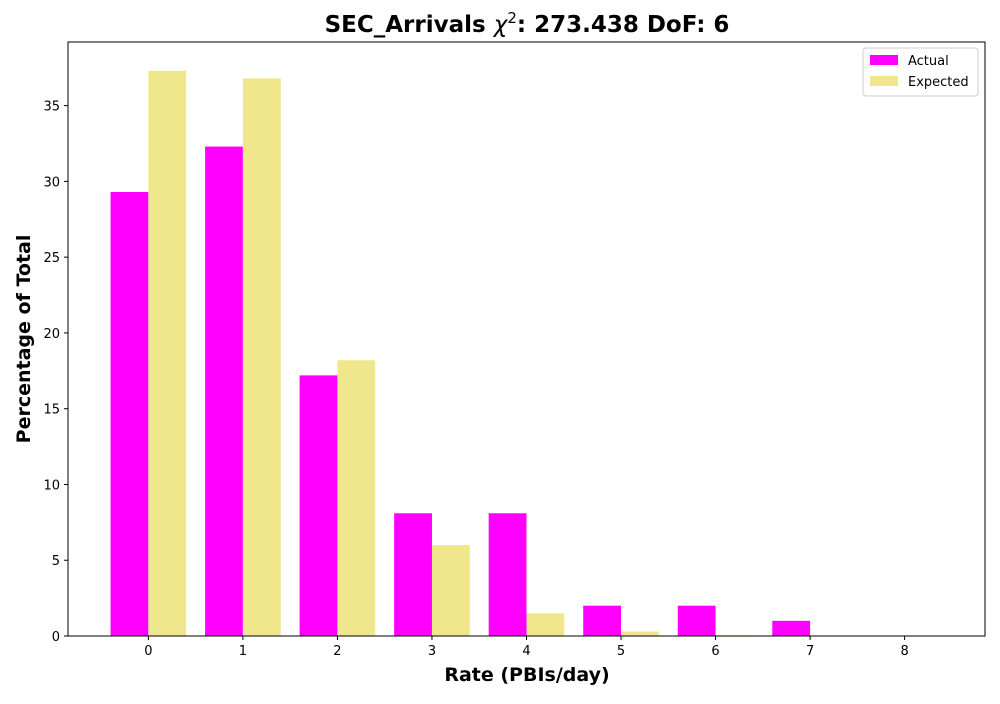 The image size is (1000, 704). Describe the element at coordinates (51, 107) in the screenshot. I see `y-tick-label: 35` at that location.